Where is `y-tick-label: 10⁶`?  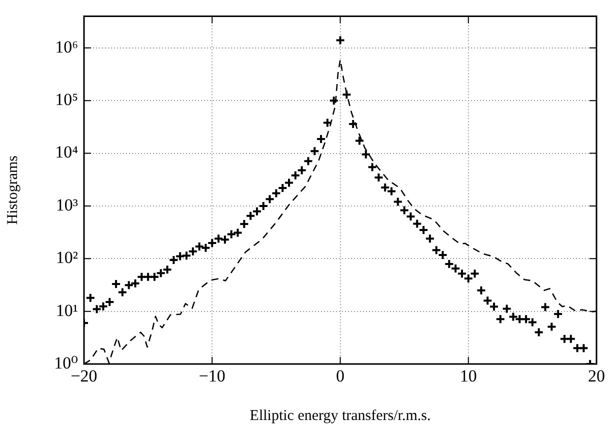 y-tick-label: 10⁶ is located at coordinates (66, 46).